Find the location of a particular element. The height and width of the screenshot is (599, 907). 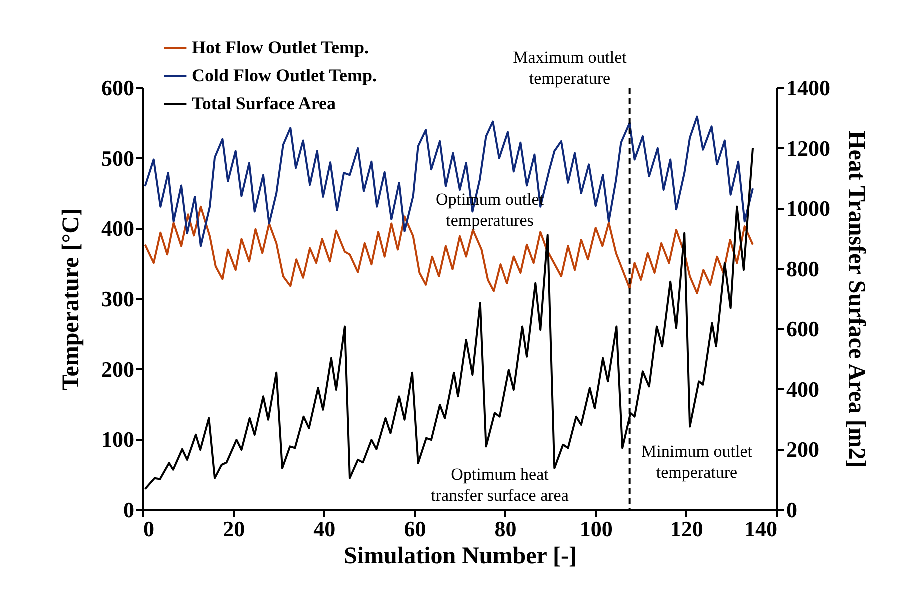

y2-tick-label: 1400 is located at coordinates (808, 88).